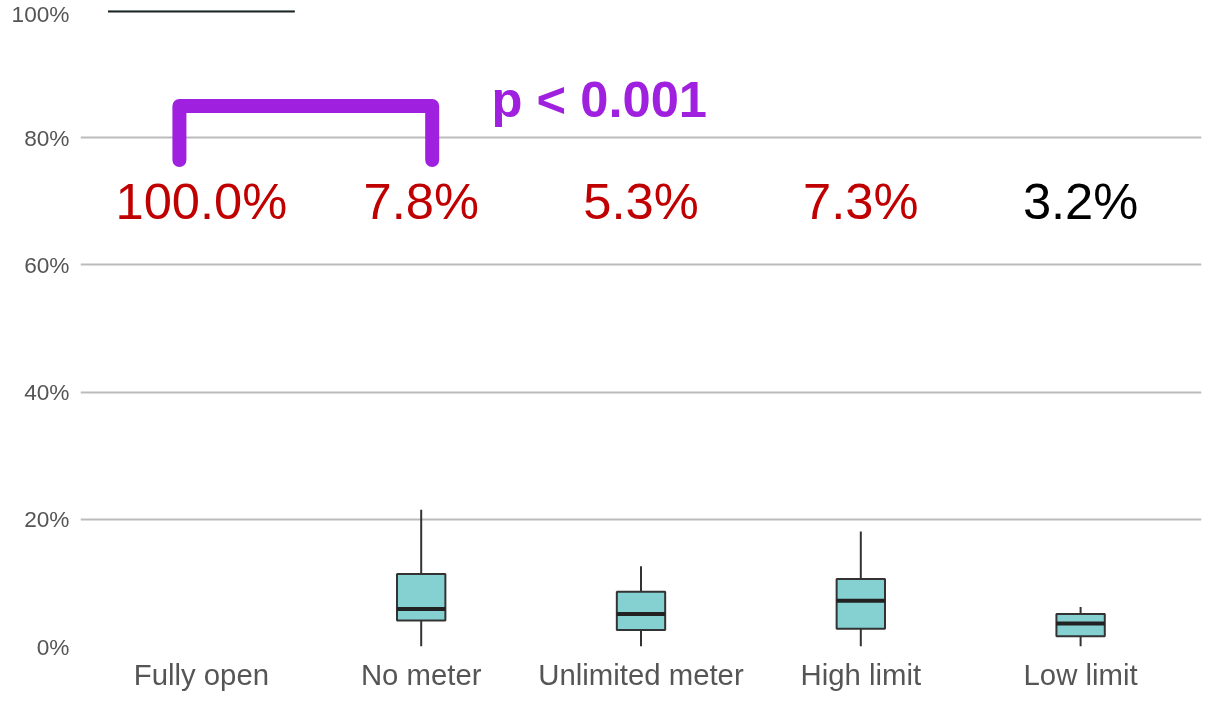  I want to click on annotation: 3.2%, so click(1080, 201).